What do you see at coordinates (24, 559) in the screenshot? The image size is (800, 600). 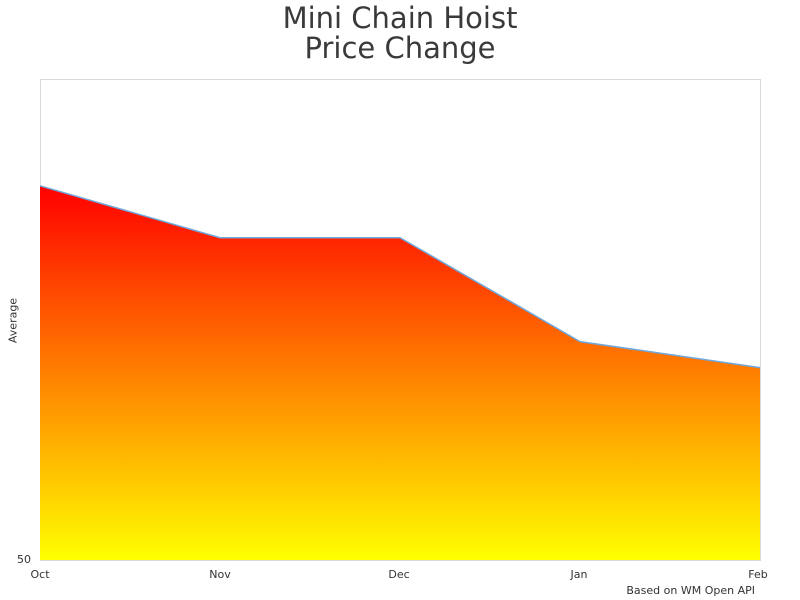 I see `y-tick-min: 50` at bounding box center [24, 559].